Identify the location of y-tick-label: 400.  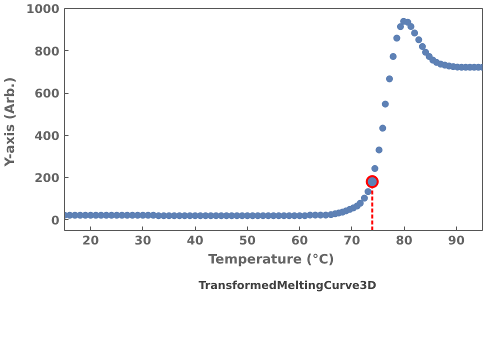
(47, 135).